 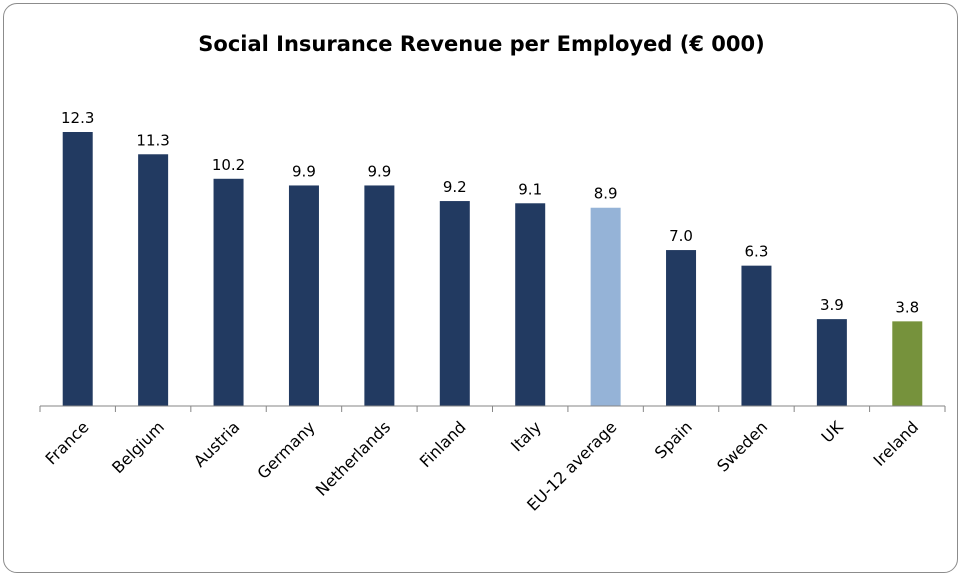 I want to click on category-label-france: France, so click(x=66, y=442).